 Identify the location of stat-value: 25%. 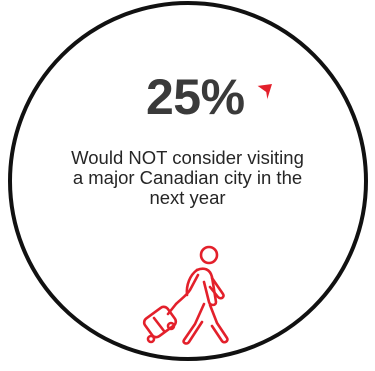
(195, 97).